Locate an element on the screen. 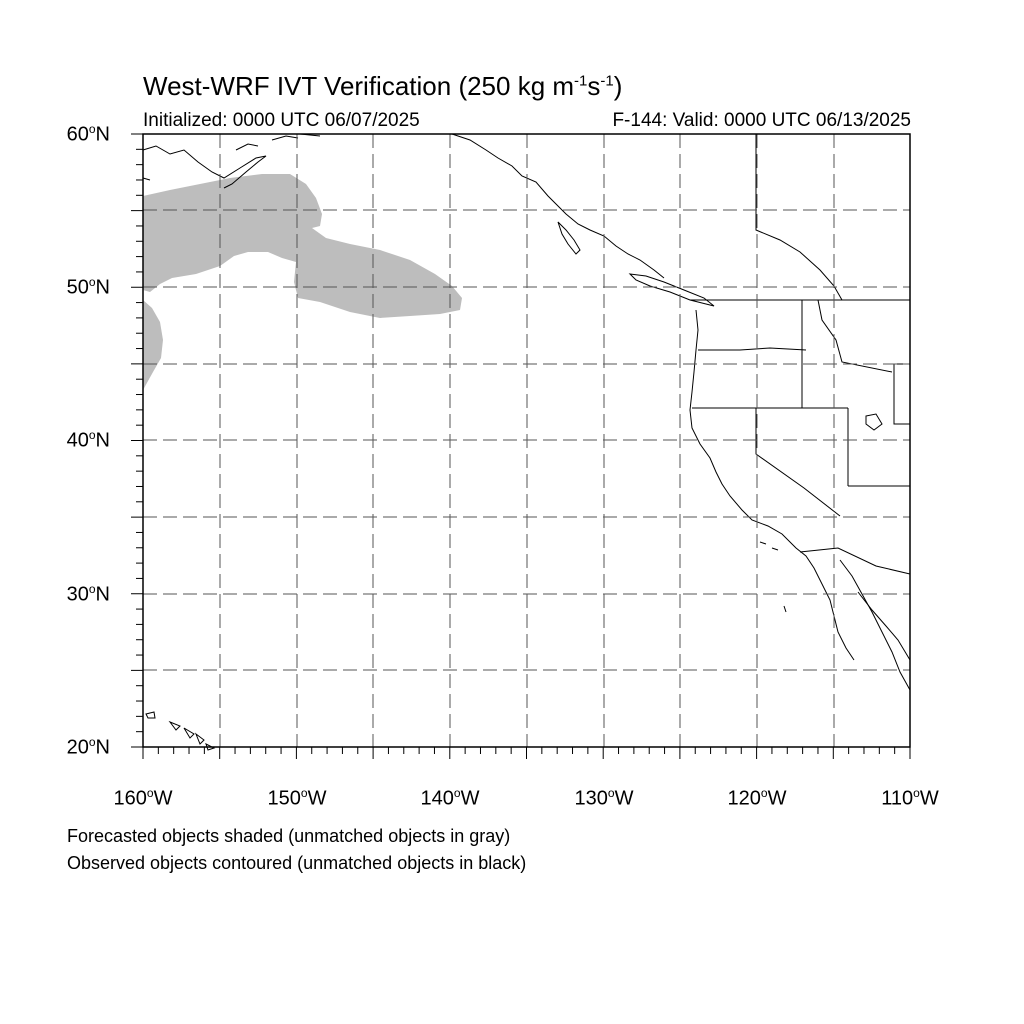 The image size is (1024, 1024). hawaii-islands is located at coordinates (180, 731).